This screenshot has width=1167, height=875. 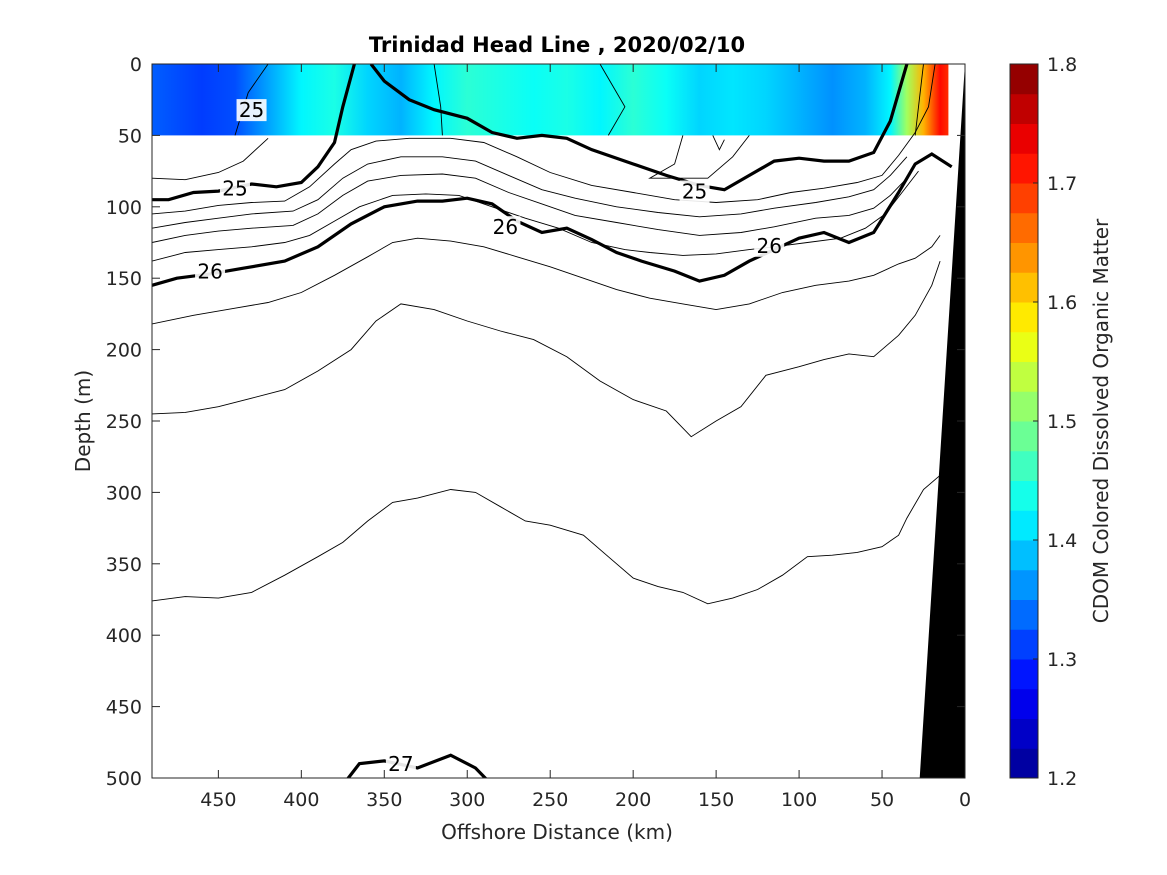 I want to click on y-tick-label: 50, so click(x=130, y=136).